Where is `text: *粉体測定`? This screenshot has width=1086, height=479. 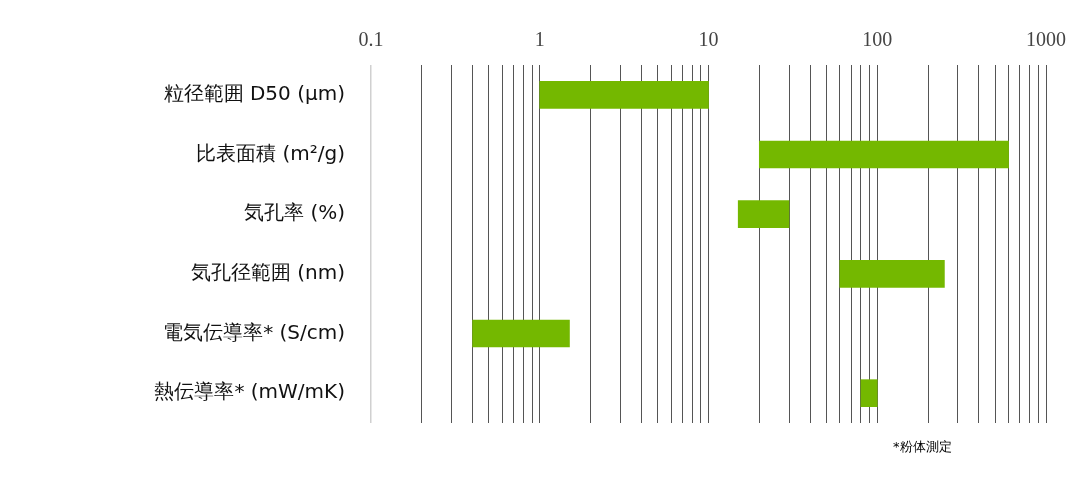
text: *粉体測定 is located at coordinates (922, 447).